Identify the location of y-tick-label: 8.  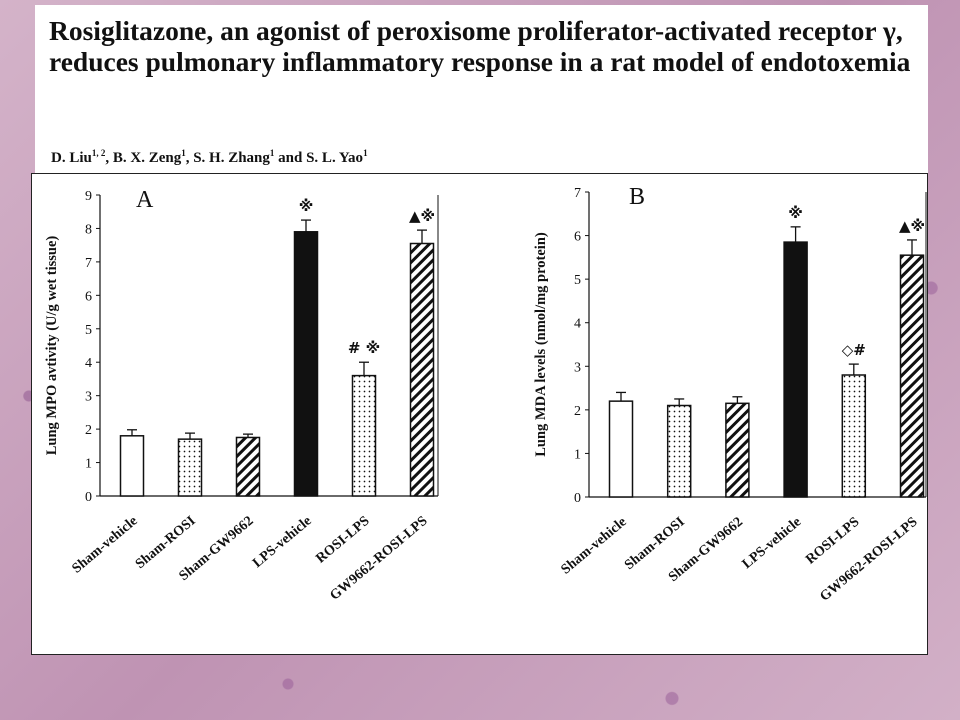
(88, 229).